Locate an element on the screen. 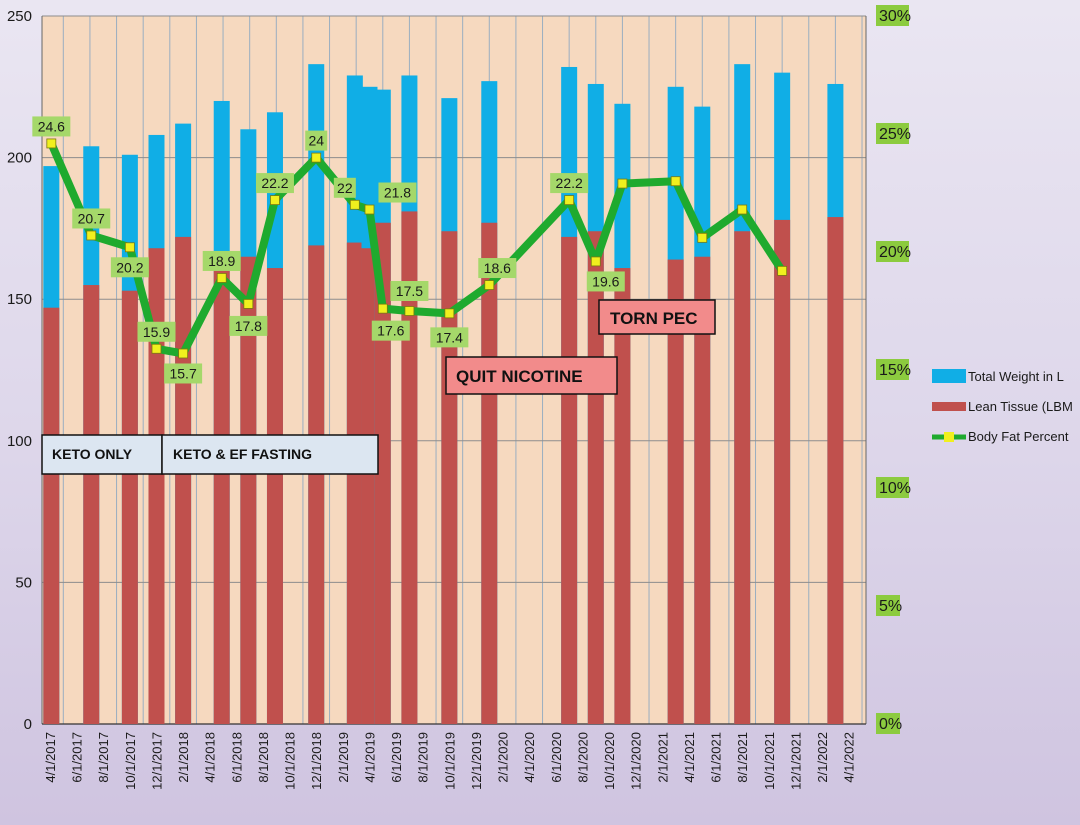 The width and height of the screenshot is (1080, 825). x-tick-label: 6/1/2017 is located at coordinates (77, 757).